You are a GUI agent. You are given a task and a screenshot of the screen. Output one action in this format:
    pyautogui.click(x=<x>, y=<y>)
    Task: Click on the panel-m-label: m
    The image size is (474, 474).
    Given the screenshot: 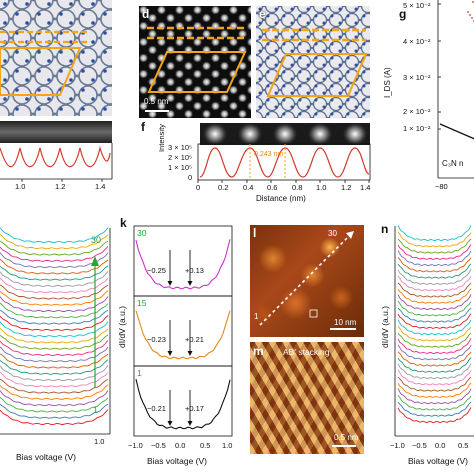 What is the action you would take?
    pyautogui.click(x=258, y=351)
    